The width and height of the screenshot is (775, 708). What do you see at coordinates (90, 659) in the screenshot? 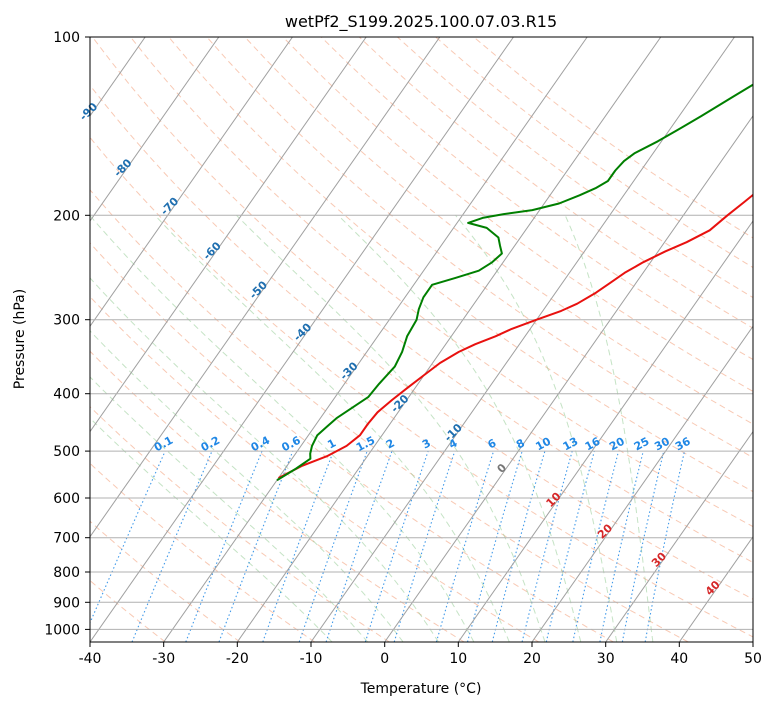
I see `x-tick-label: -40` at bounding box center [90, 659].